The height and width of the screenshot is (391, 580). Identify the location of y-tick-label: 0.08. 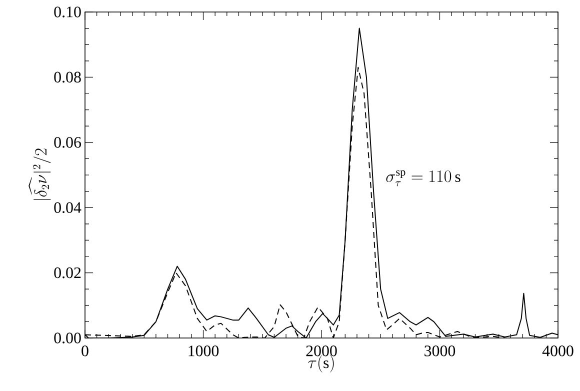
(67, 77).